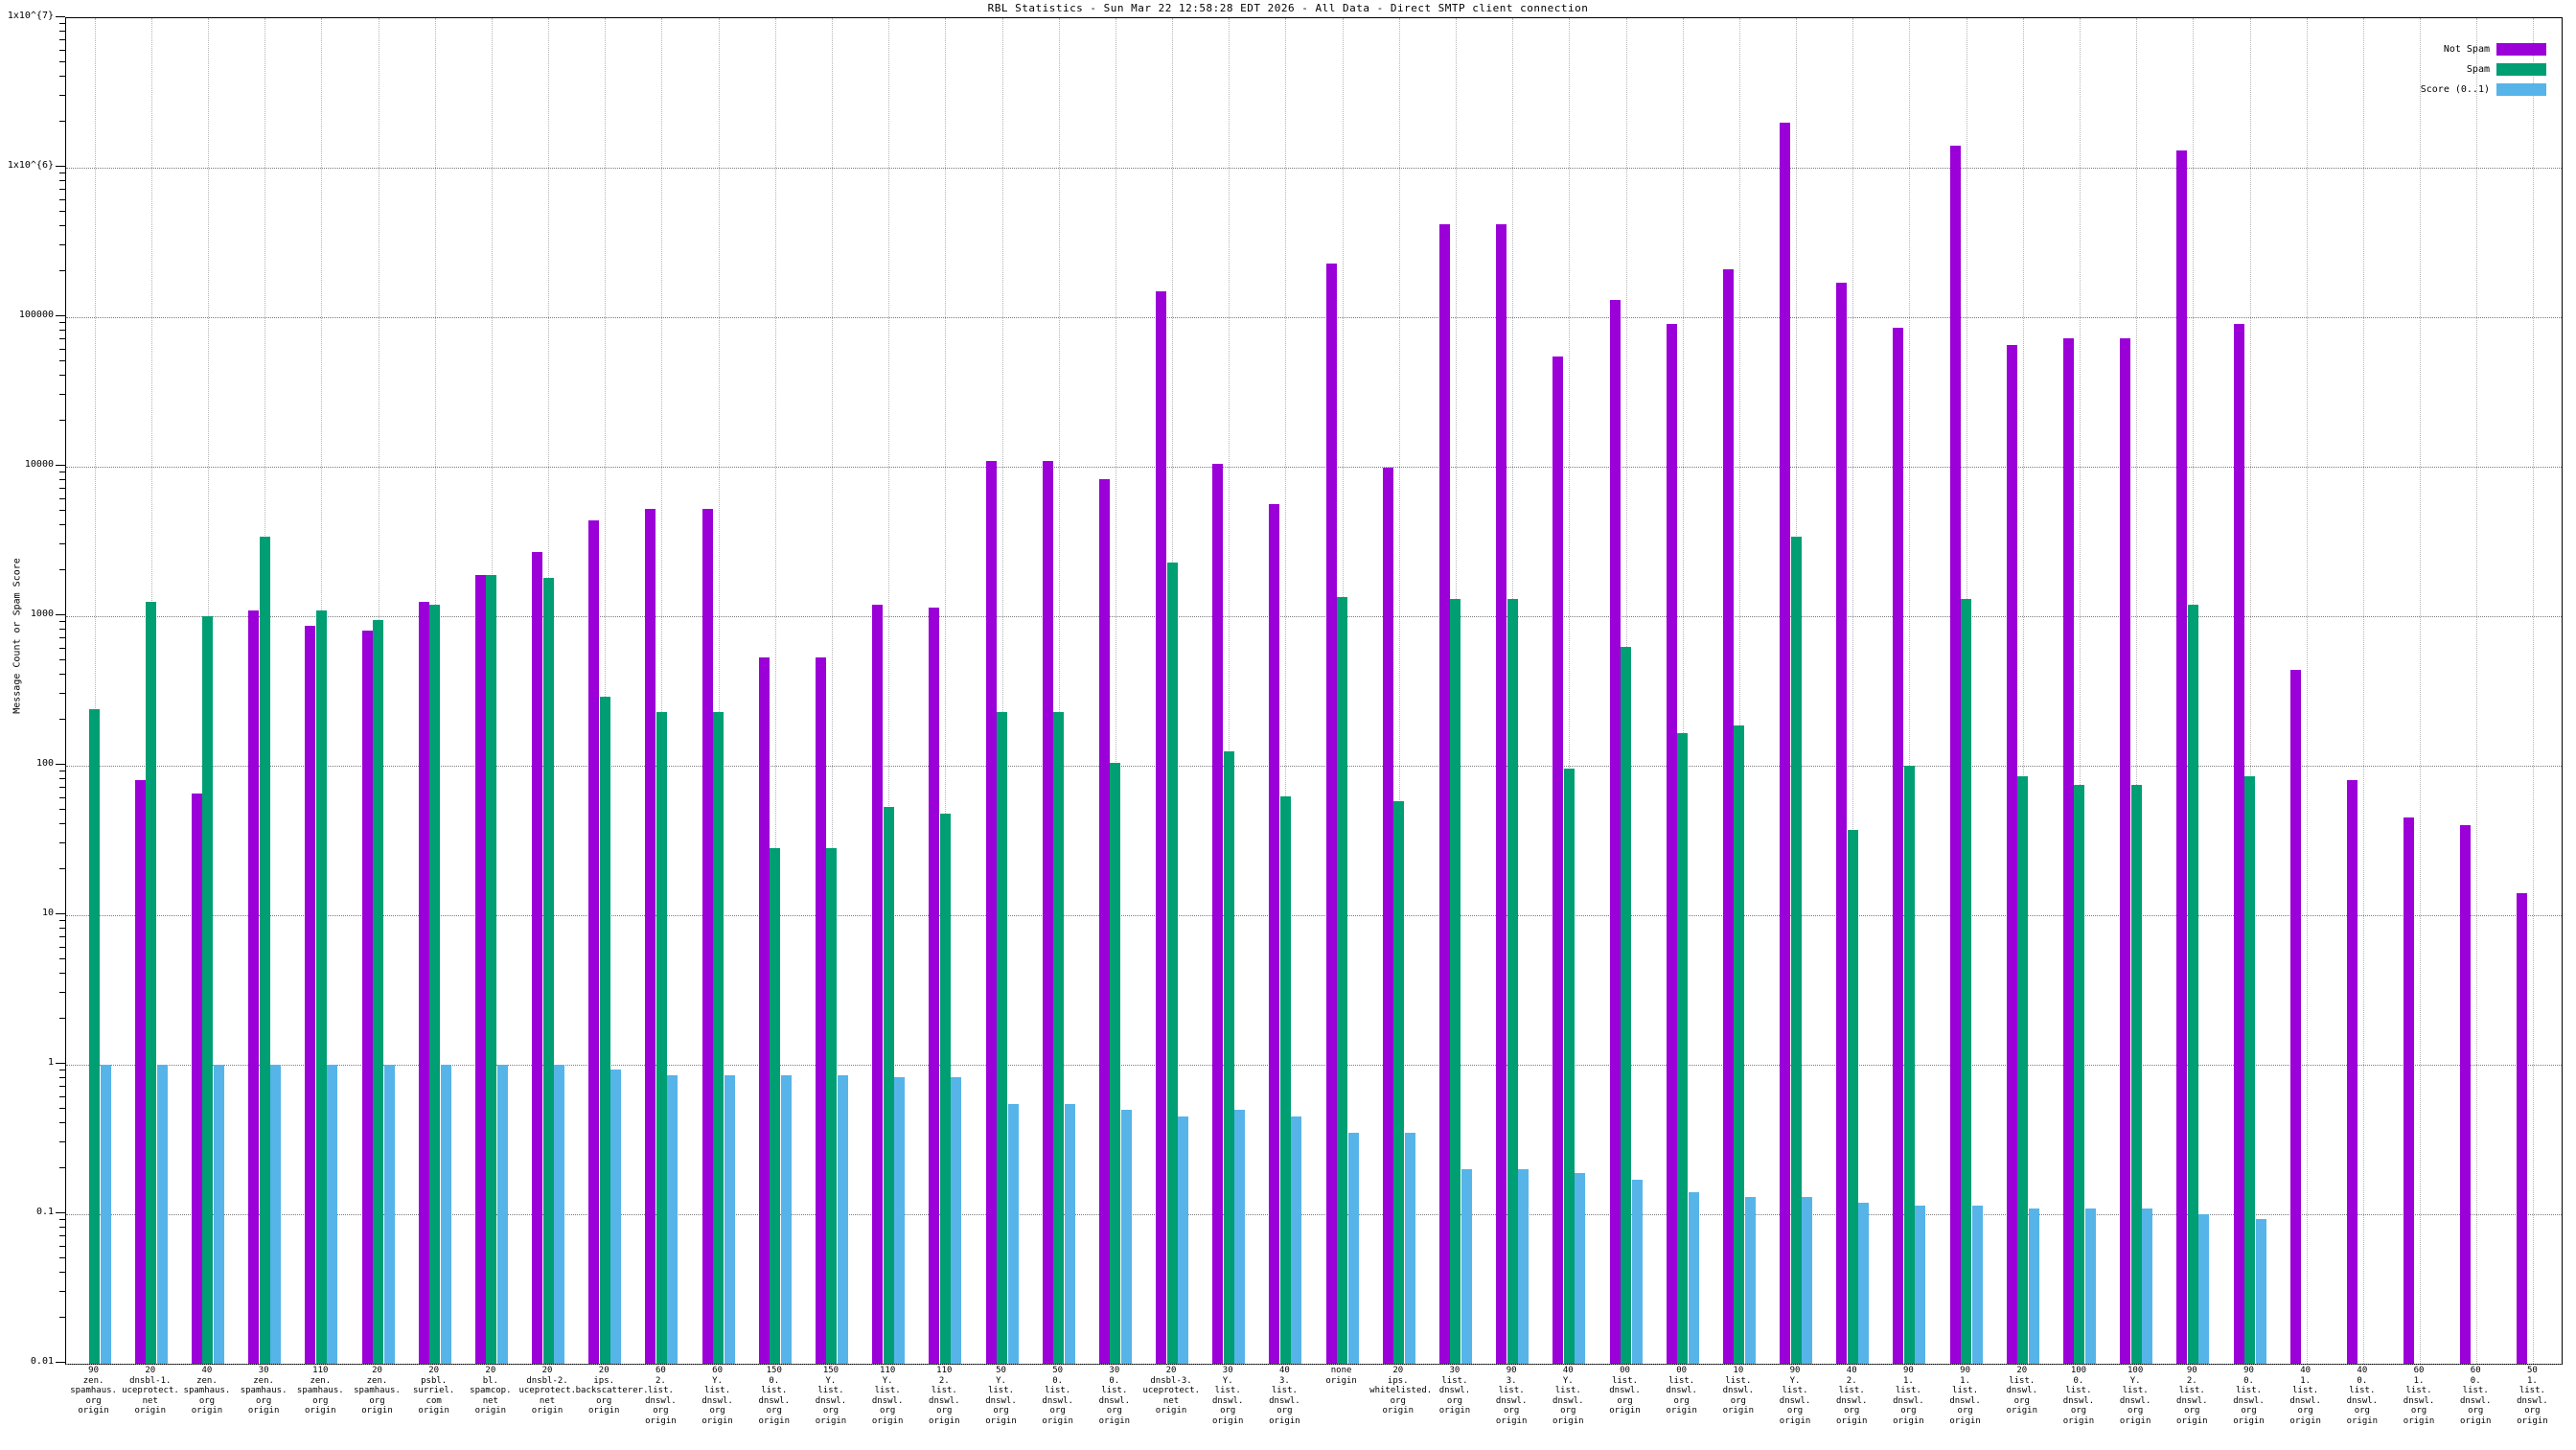 The width and height of the screenshot is (2576, 1450). Describe the element at coordinates (2483, 90) in the screenshot. I see `legend-item-sc: Score (0..1)` at that location.